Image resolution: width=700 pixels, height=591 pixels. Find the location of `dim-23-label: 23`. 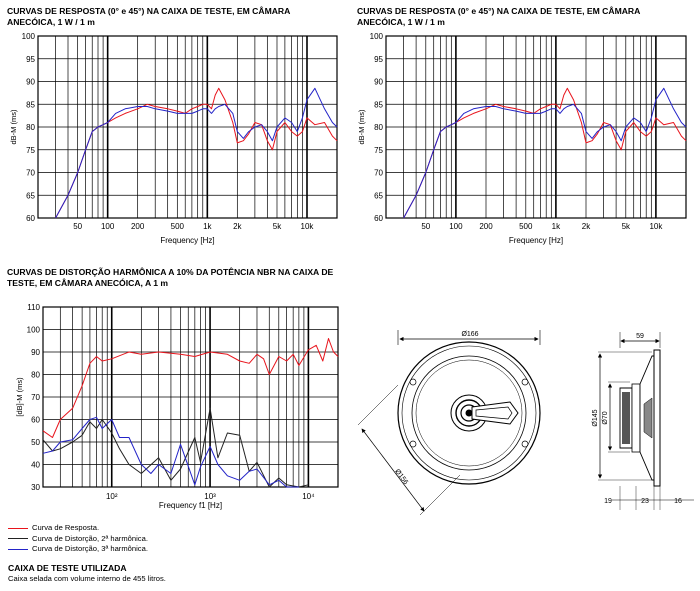

dim-23-label: 23 is located at coordinates (645, 501).